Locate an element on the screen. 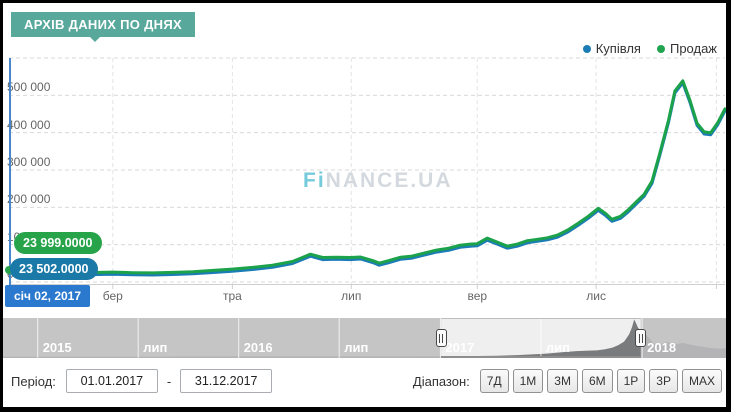  y-axis-label: 200 000 is located at coordinates (29, 199).